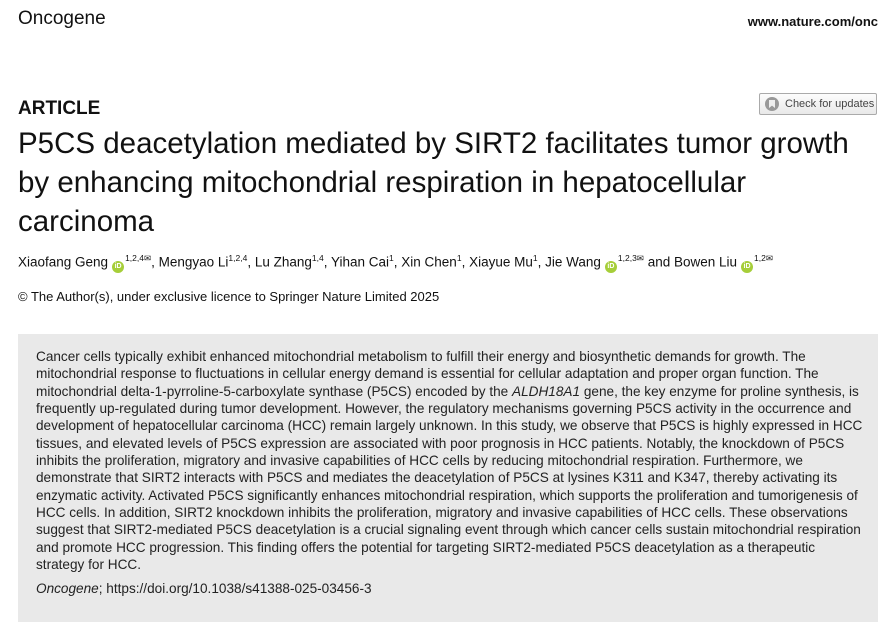  Describe the element at coordinates (812, 21) in the screenshot. I see `journal-url: www.nature.com/onc` at that location.